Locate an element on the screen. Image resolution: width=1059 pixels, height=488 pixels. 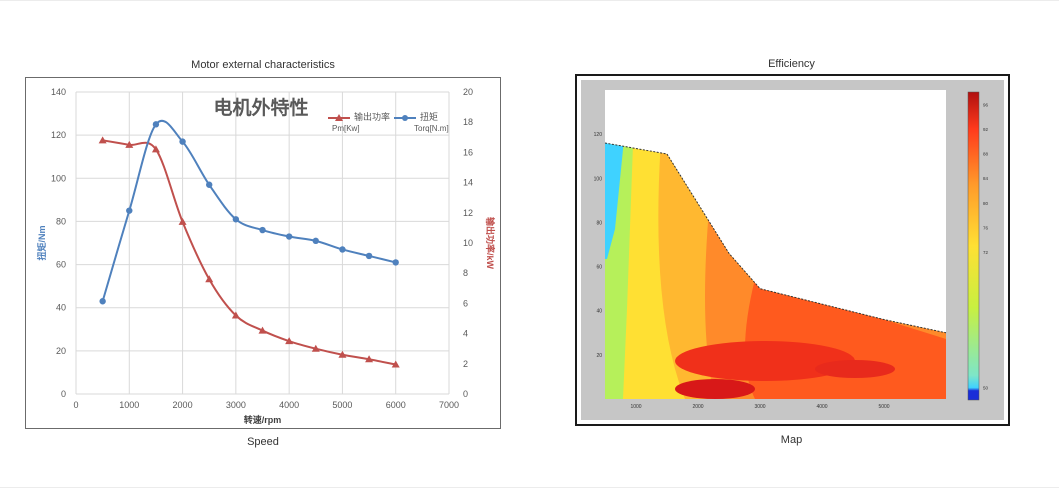
x-tick-label: 0 is located at coordinates (75, 405).